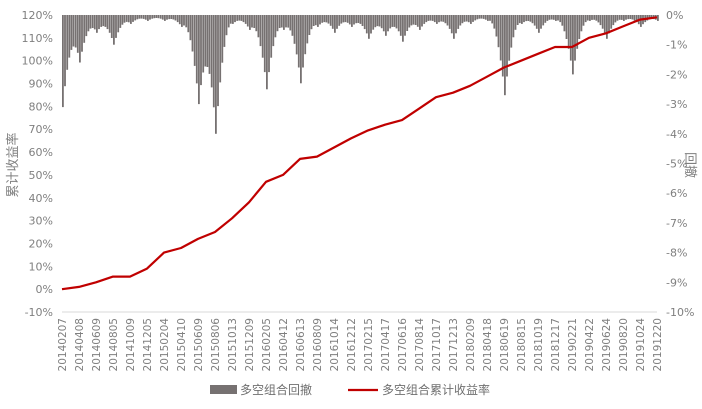 The height and width of the screenshot is (409, 702). I want to click on left-tick-label: 50%, so click(41, 175).